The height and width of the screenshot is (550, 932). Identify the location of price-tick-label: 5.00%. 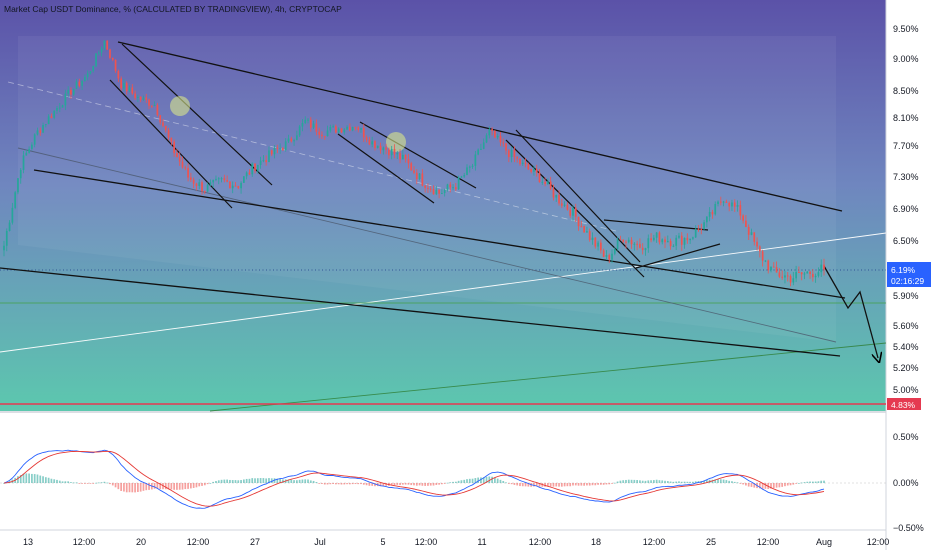
(906, 390).